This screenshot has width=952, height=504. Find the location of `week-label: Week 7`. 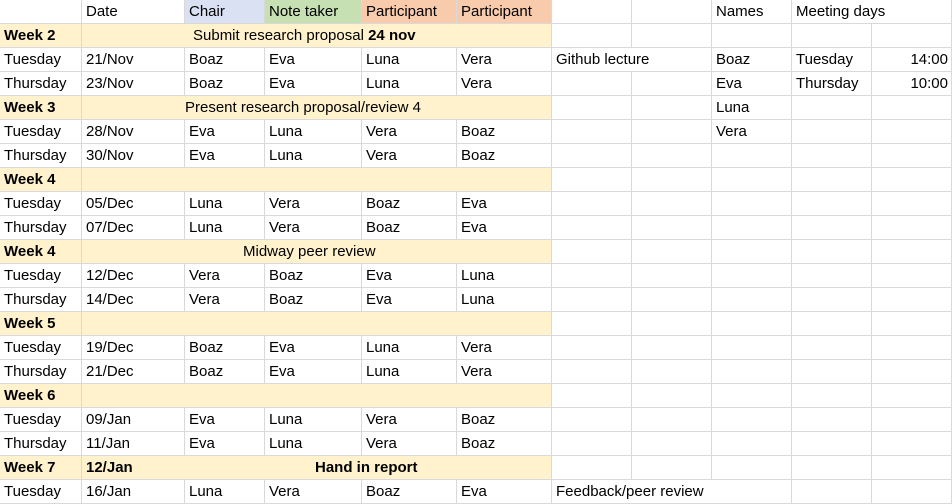

week-label: Week 7 is located at coordinates (41, 468).